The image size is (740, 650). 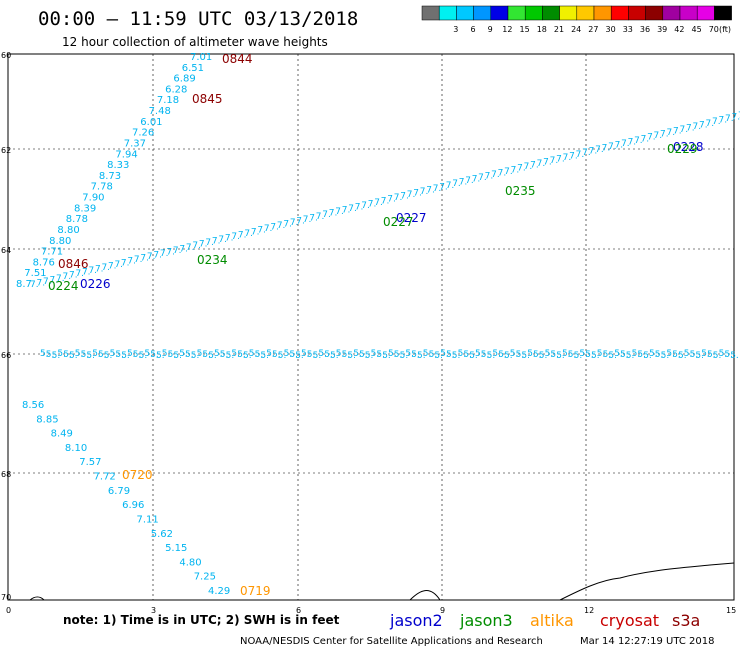 I want to click on swh-value: 8.49, so click(x=62, y=434).